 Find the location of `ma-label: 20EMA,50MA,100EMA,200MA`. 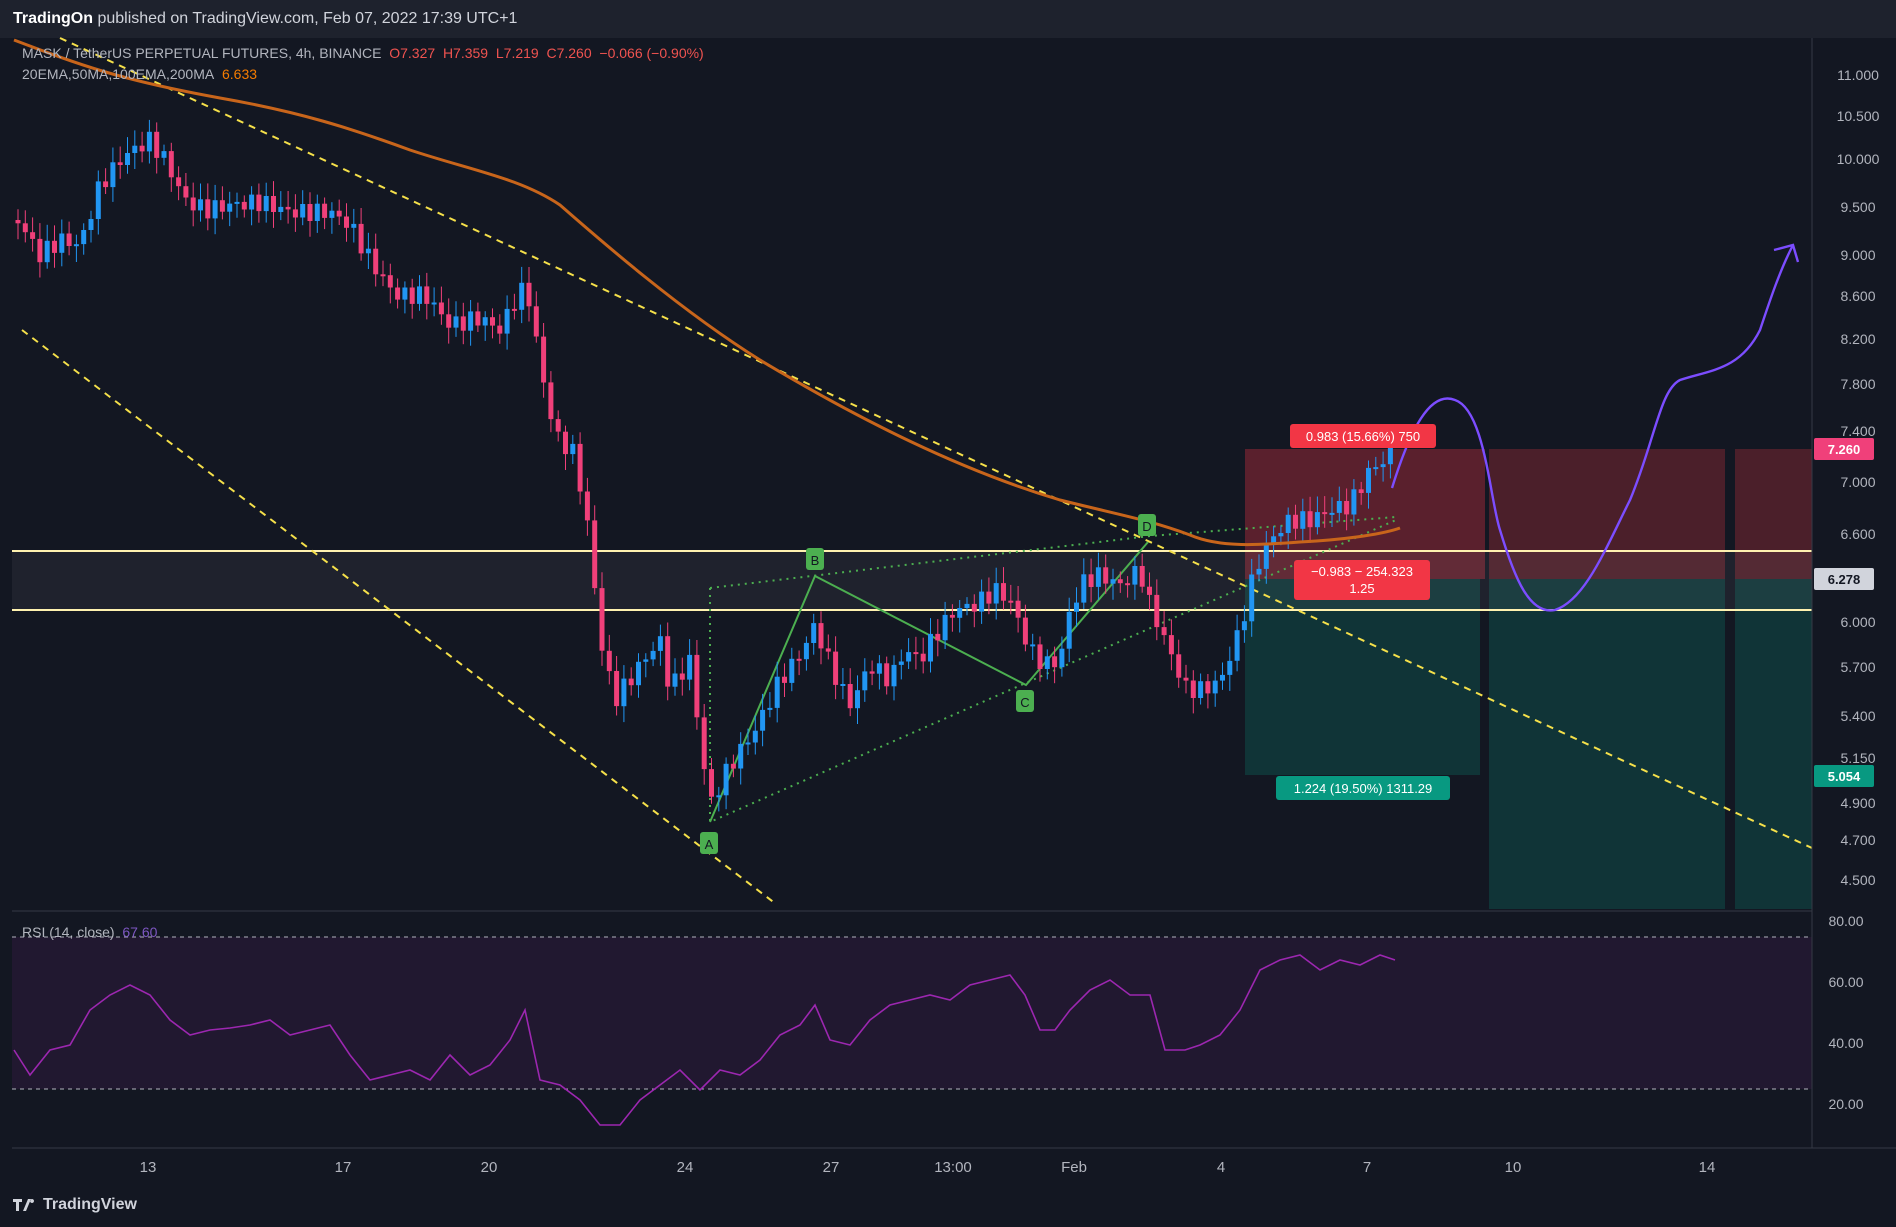

ma-label: 20EMA,50MA,100EMA,200MA is located at coordinates (118, 74).